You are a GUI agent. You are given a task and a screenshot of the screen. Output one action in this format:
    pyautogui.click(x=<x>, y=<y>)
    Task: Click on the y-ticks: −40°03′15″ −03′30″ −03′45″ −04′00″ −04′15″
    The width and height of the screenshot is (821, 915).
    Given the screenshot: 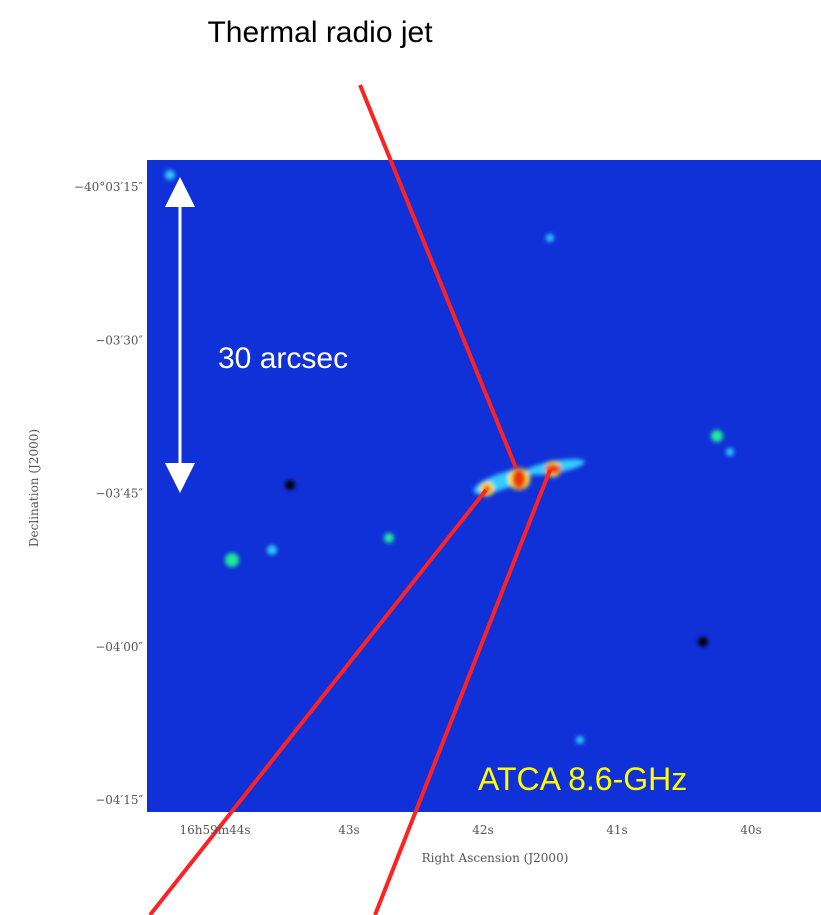 What is the action you would take?
    pyautogui.click(x=109, y=493)
    